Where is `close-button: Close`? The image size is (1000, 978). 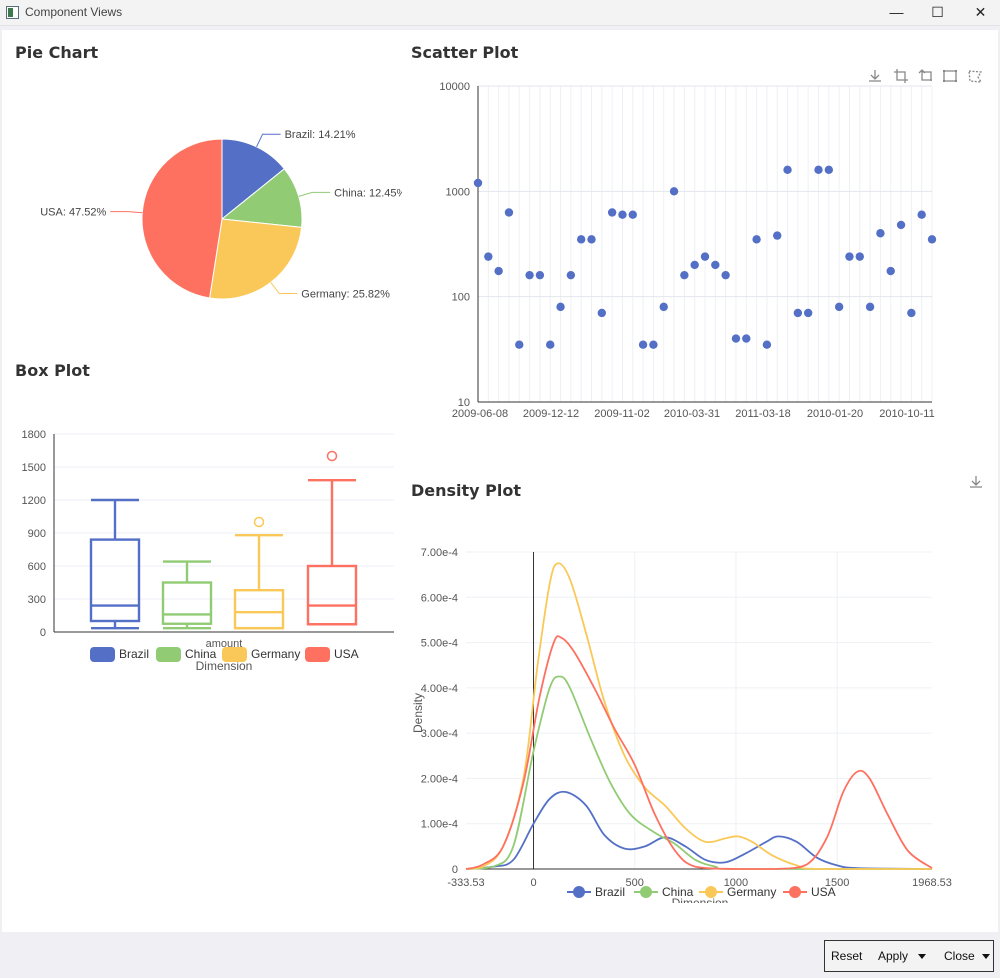 close-button: Close is located at coordinates (959, 956).